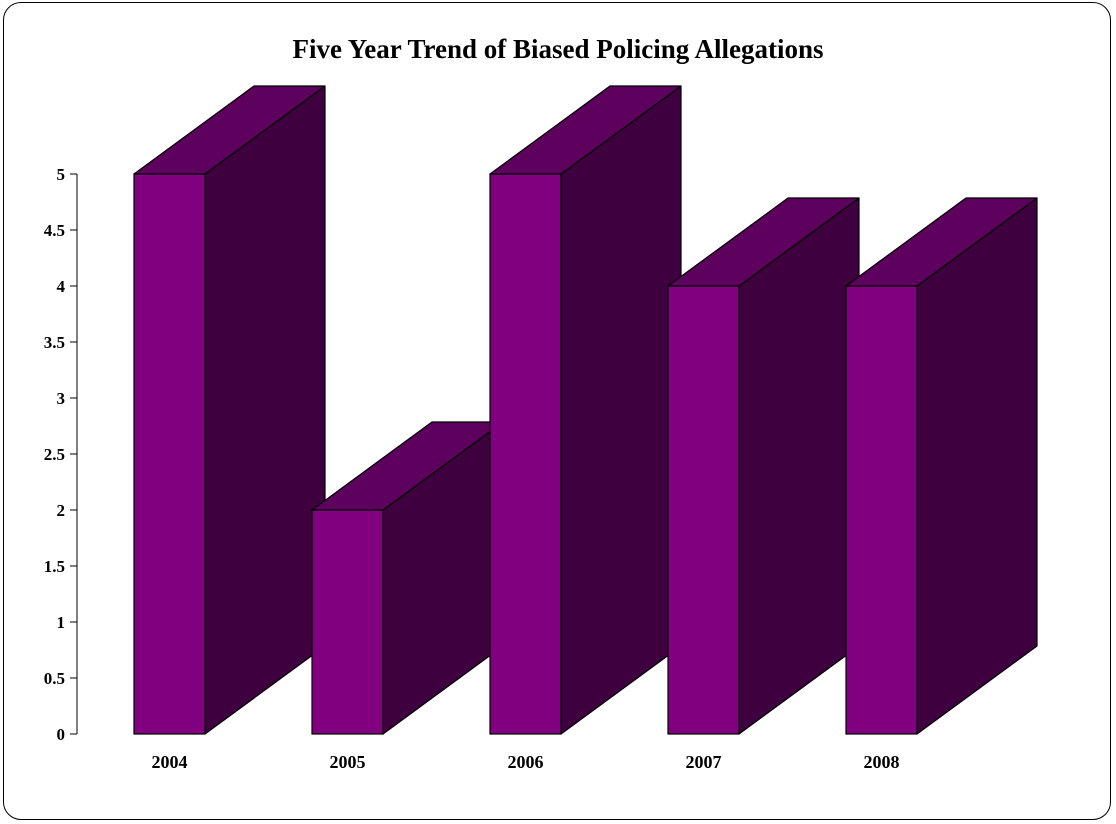  I want to click on y-tick-label: 0.5, so click(54, 678).